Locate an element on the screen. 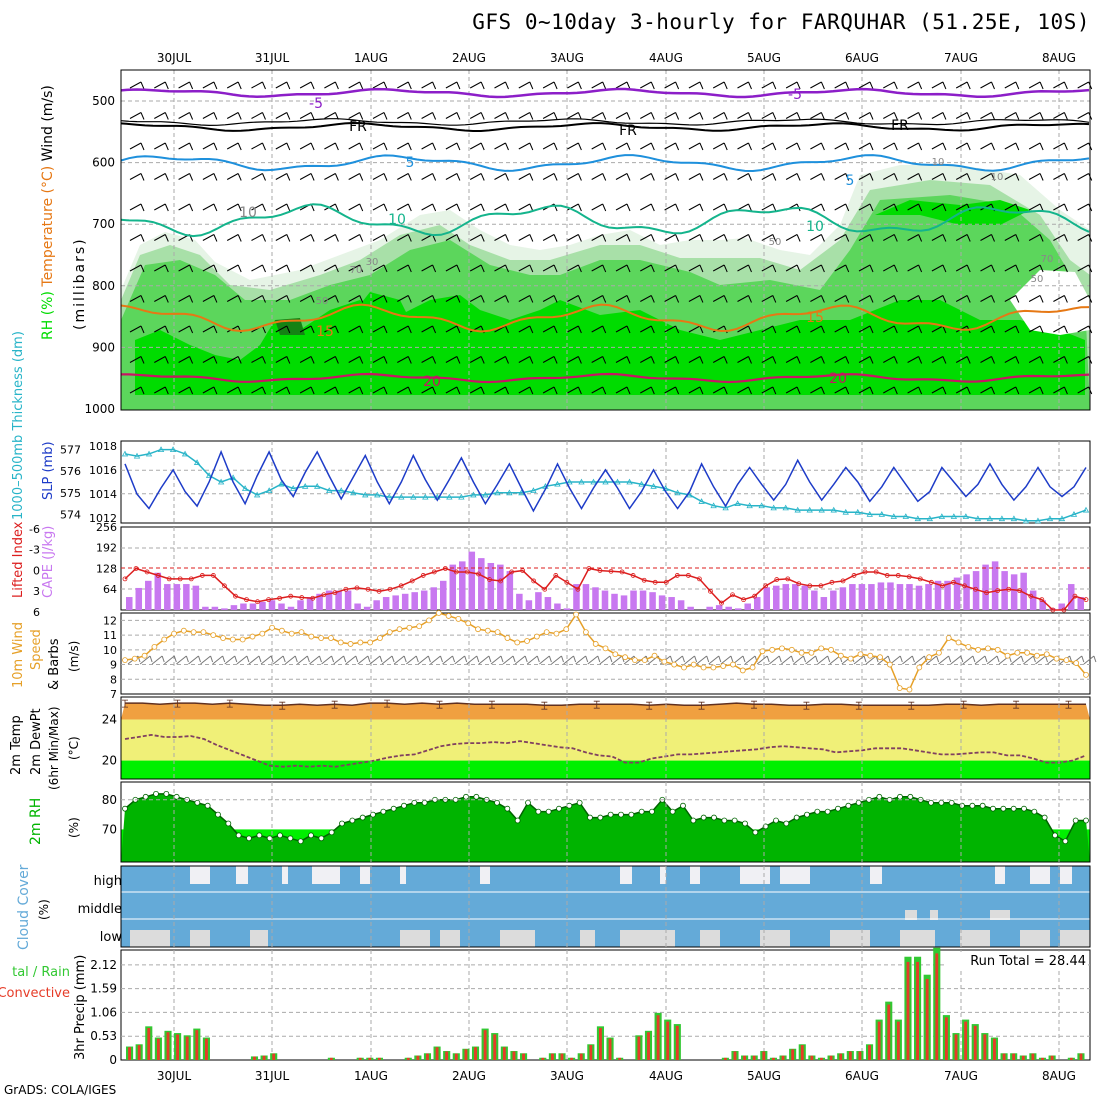  lifted-index-ylabel: Lifted Index is located at coordinates (18, 559).